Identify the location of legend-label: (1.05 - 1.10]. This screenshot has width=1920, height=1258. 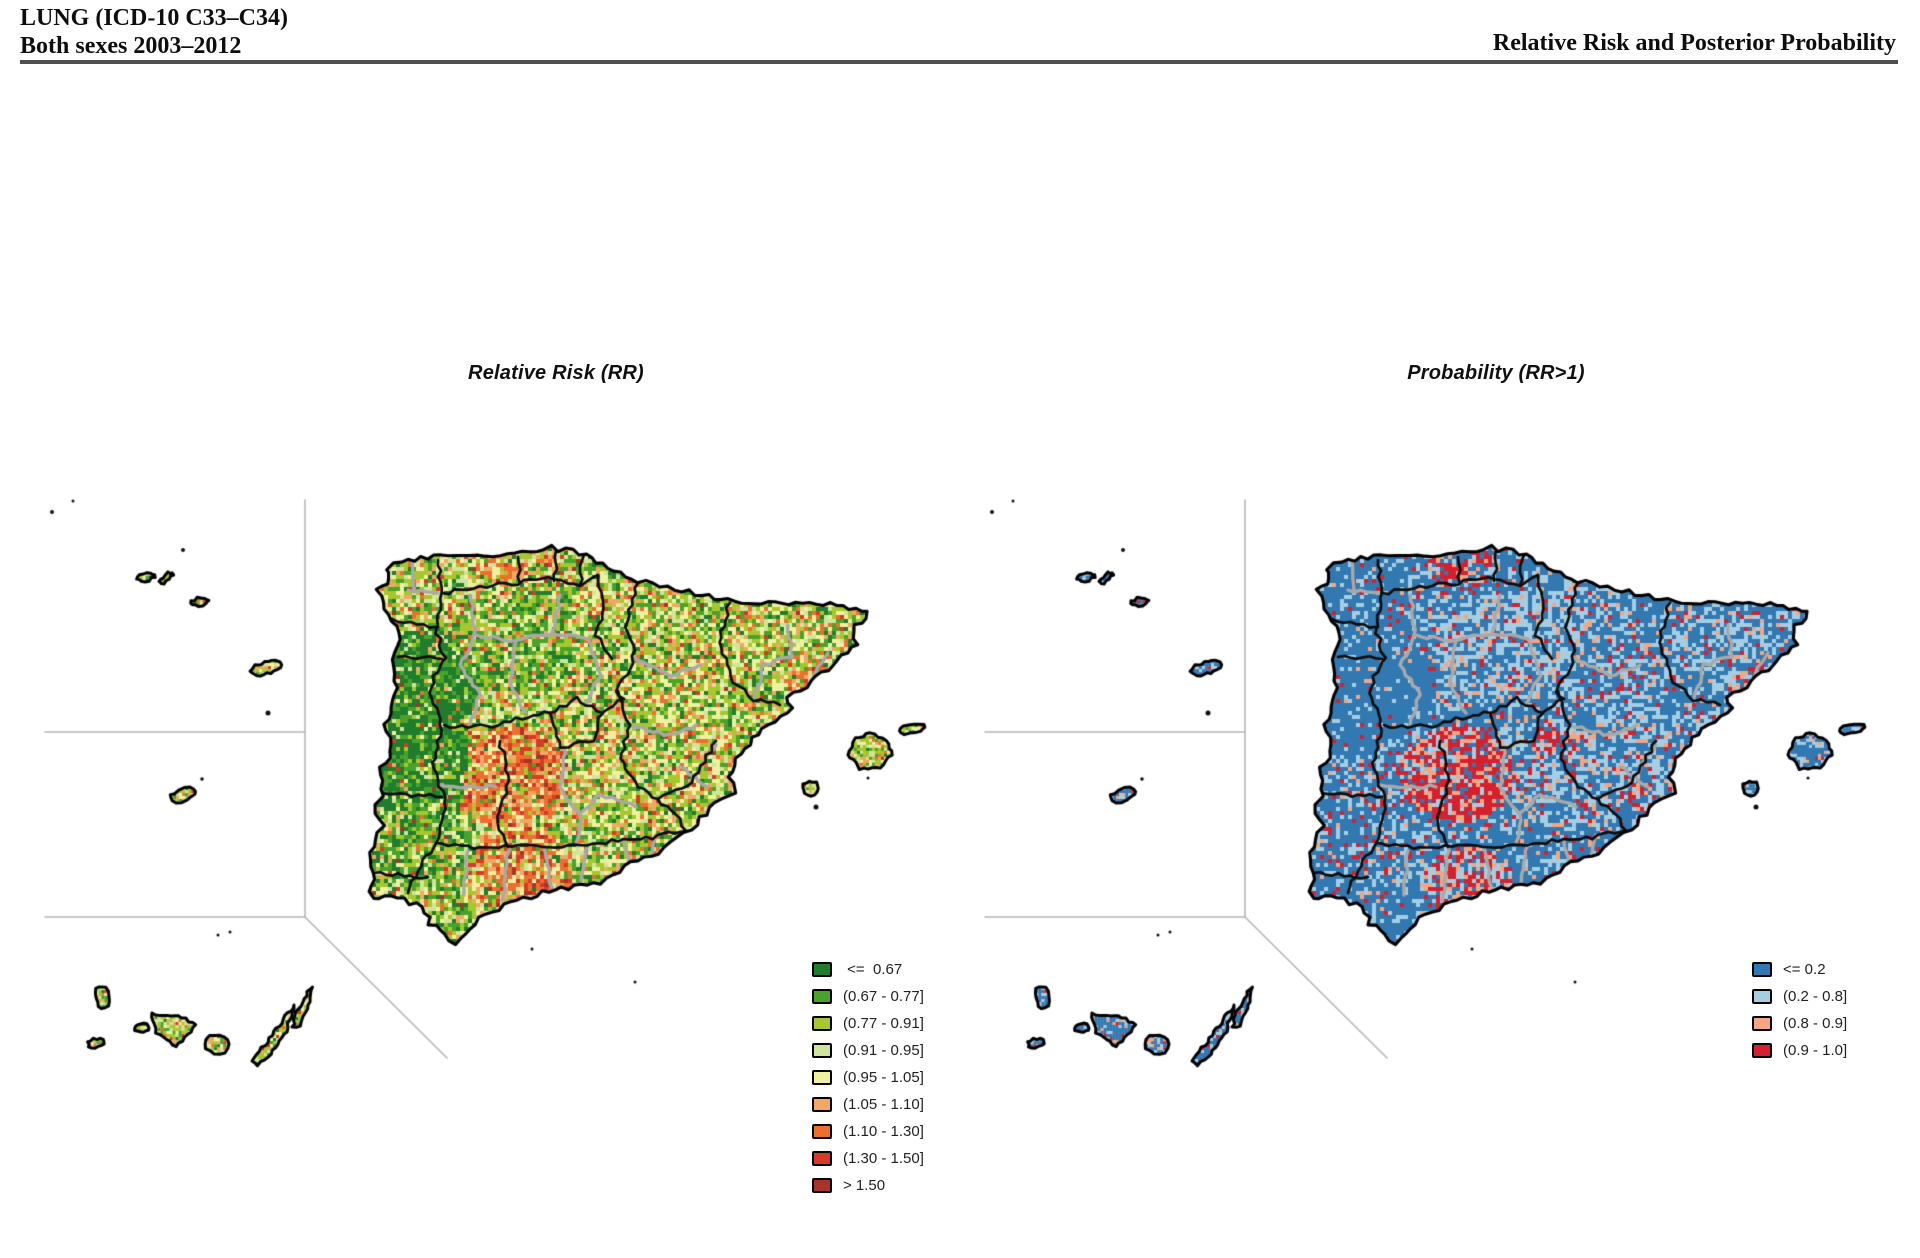
(883, 1104).